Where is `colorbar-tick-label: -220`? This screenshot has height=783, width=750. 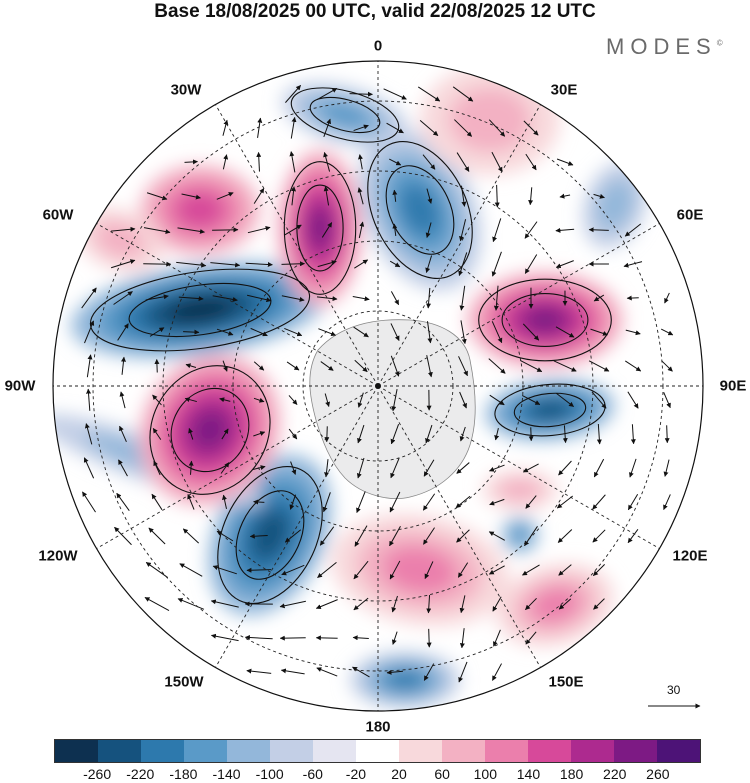 colorbar-tick-label: -220 is located at coordinates (140, 774).